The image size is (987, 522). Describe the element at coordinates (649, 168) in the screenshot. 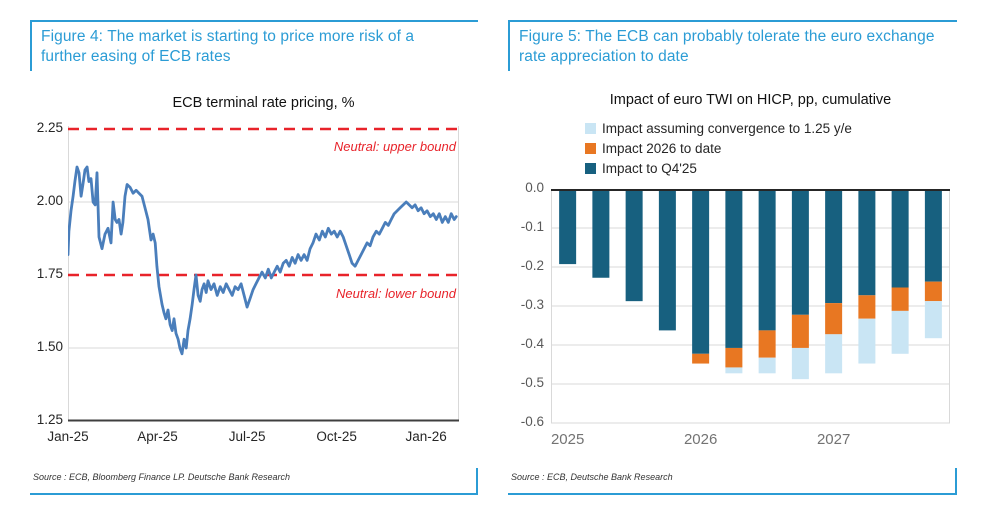

I see `legend-label: Impact to Q4'25` at that location.